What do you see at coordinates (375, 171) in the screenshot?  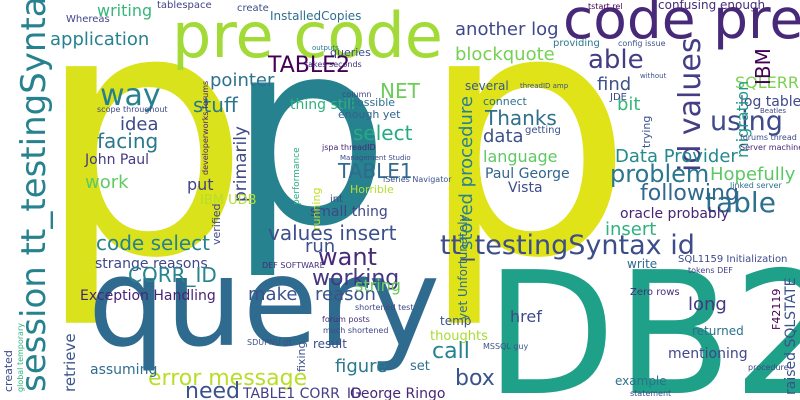 I see `word: TABLE1` at bounding box center [375, 171].